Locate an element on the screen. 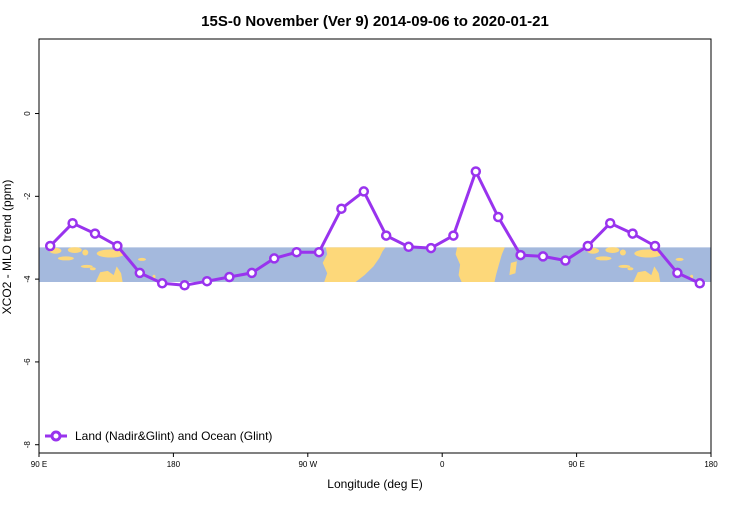 Image resolution: width=750 pixels, height=505 pixels. y-axis-label: XCO2 - MLO trend (ppm) is located at coordinates (7, 247).